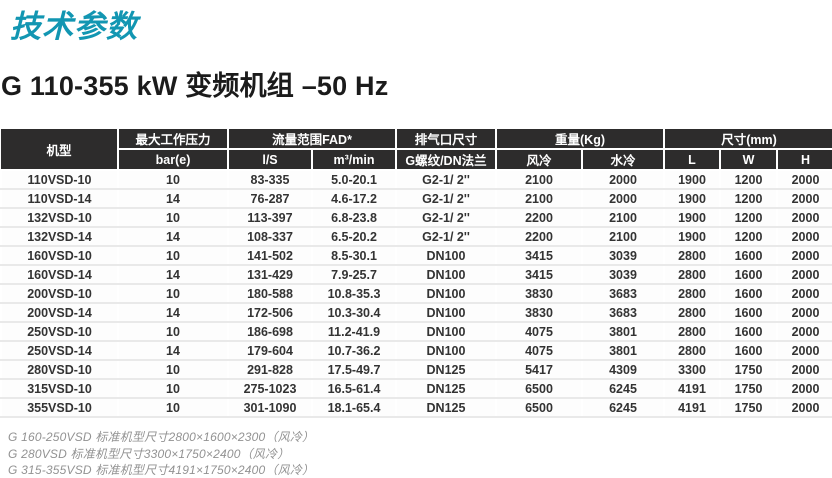 This screenshot has width=832, height=478. I want to click on cell-weight-water-cooled: 6245, so click(622, 408).